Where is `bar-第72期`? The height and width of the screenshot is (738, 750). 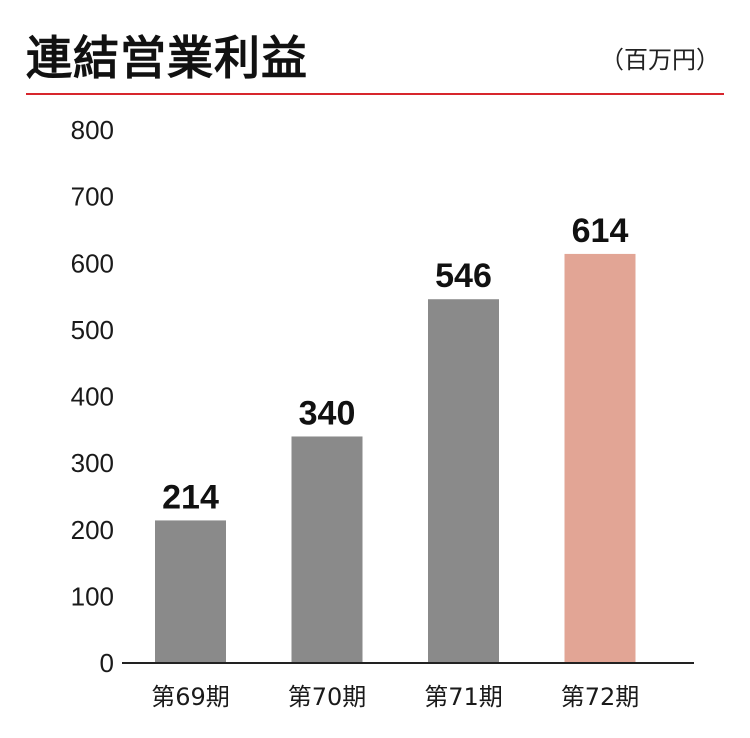 bar-第72期 is located at coordinates (600, 458).